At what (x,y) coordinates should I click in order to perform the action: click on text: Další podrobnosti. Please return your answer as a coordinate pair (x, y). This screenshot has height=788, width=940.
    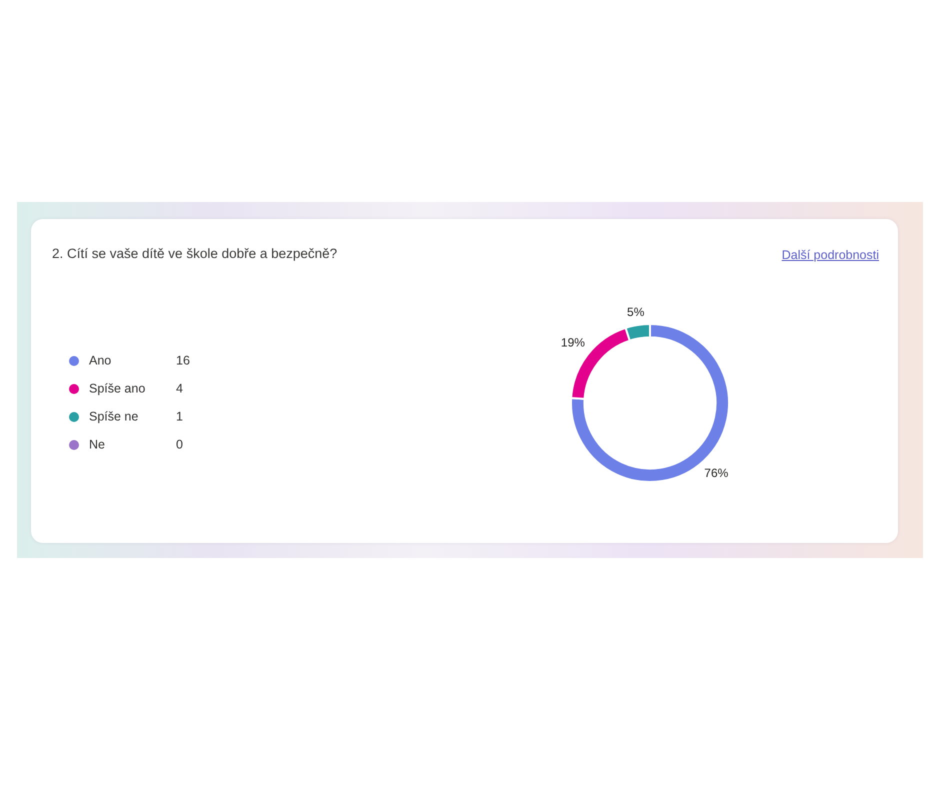
    Looking at the image, I should click on (830, 255).